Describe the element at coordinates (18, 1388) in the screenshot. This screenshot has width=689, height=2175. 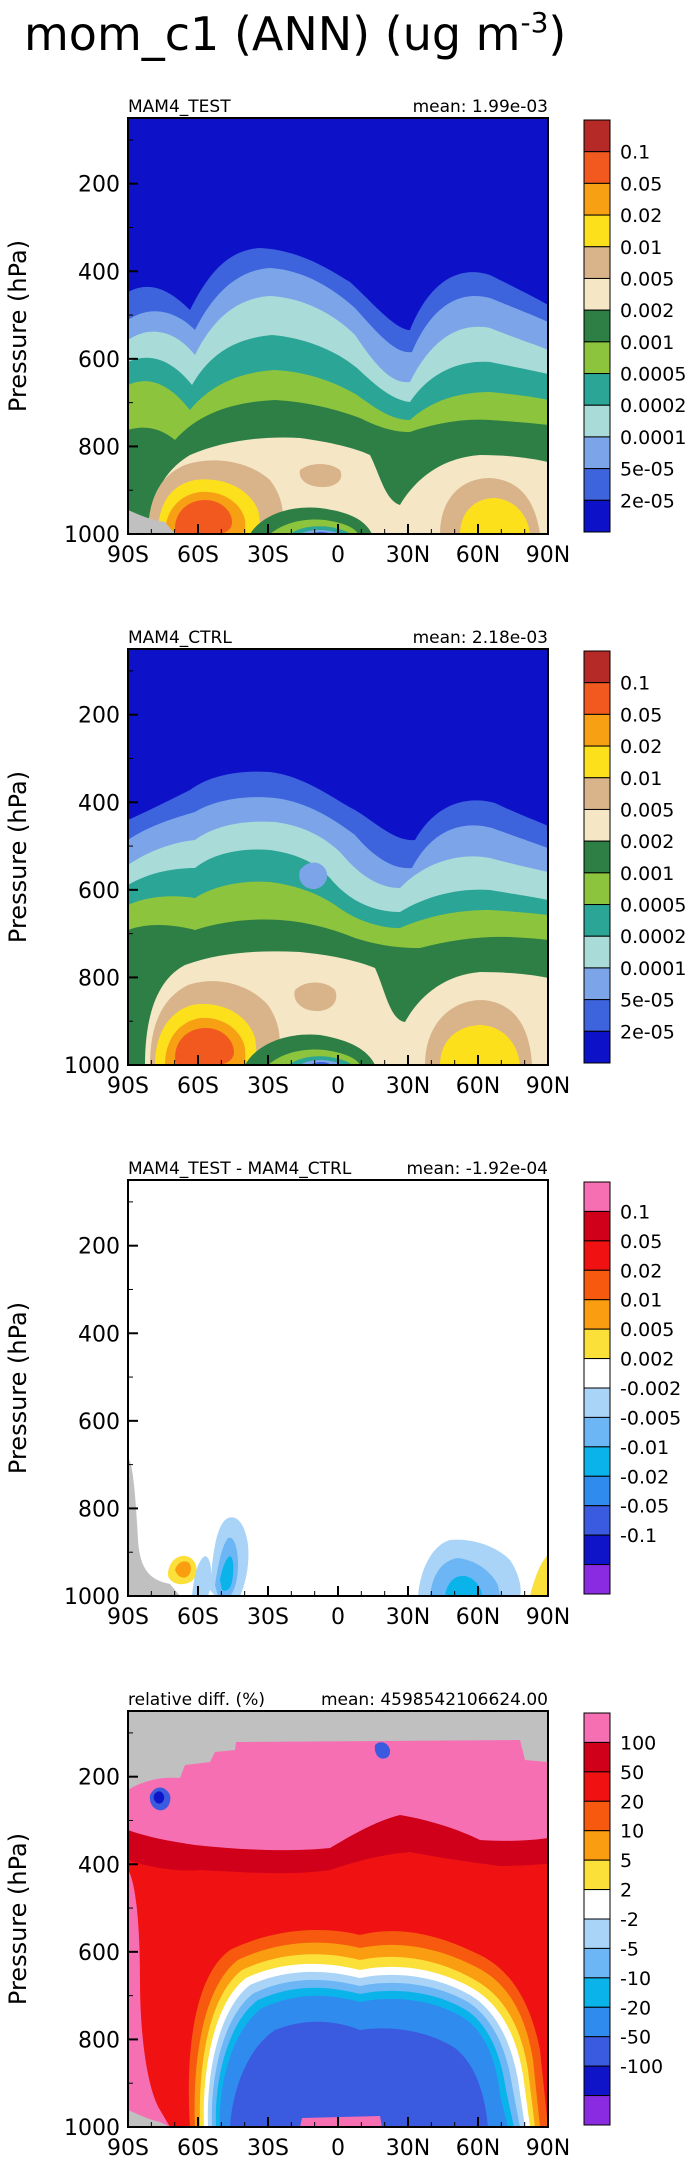
I see `y-axis-label-diff: Pressure (hPa)` at that location.